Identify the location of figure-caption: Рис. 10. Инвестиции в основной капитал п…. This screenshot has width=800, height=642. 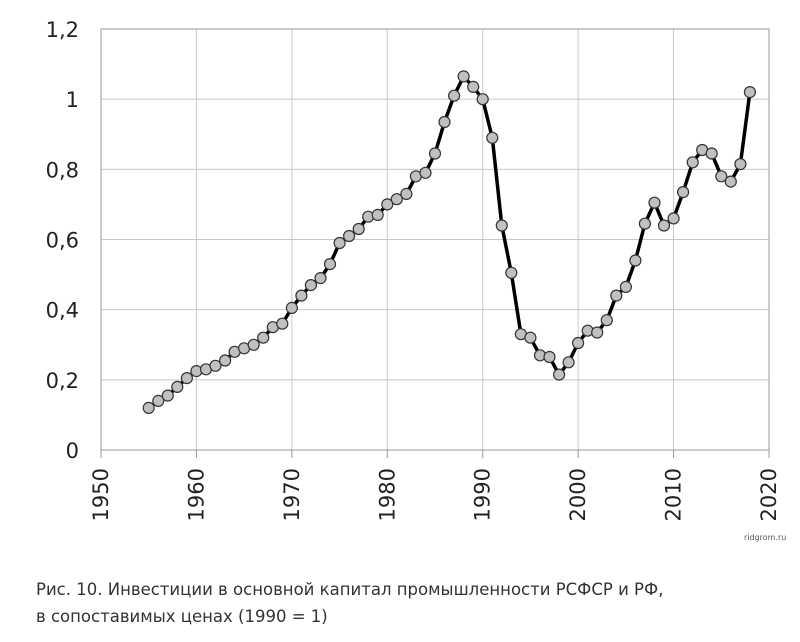
(406, 603).